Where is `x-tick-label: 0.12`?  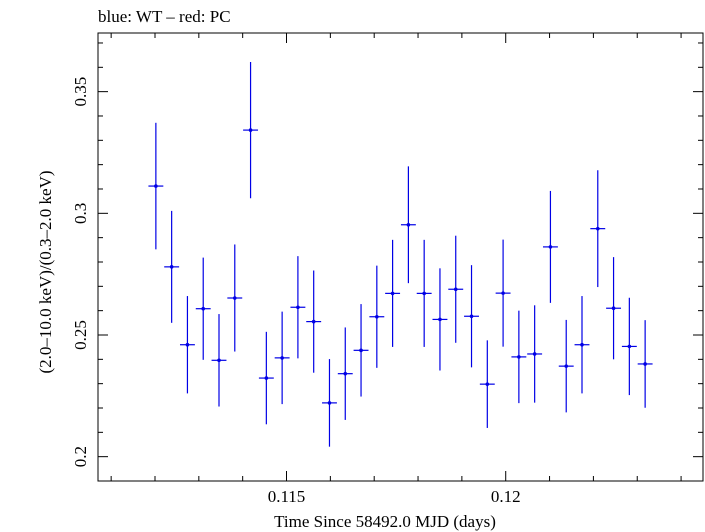
x-tick-label: 0.12 is located at coordinates (506, 496).